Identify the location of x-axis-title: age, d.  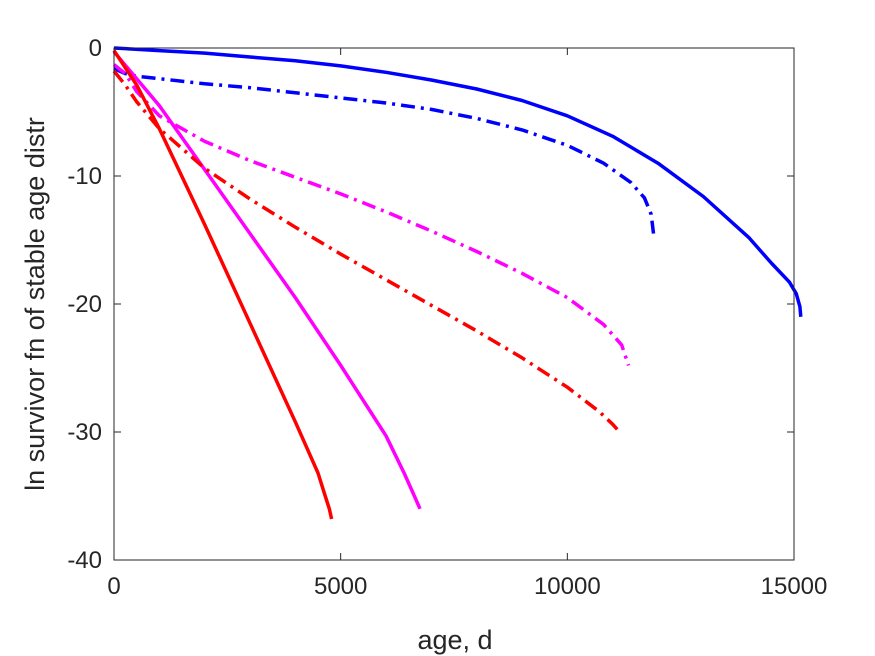
(454, 640).